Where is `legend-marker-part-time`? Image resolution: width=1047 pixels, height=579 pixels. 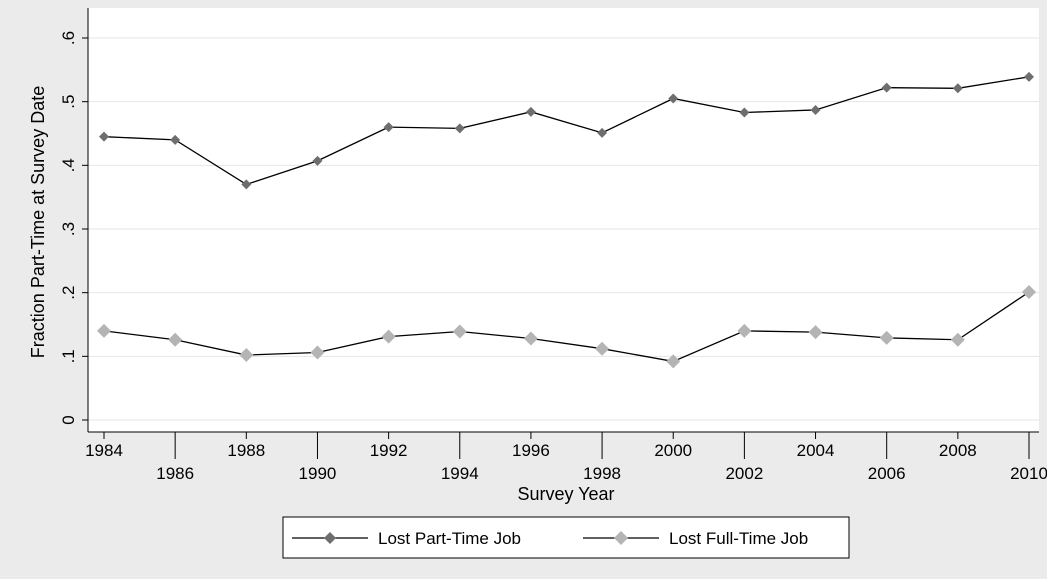 legend-marker-part-time is located at coordinates (330, 538).